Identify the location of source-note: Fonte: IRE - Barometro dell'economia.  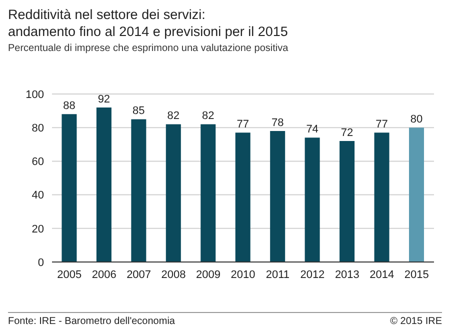
(91, 321).